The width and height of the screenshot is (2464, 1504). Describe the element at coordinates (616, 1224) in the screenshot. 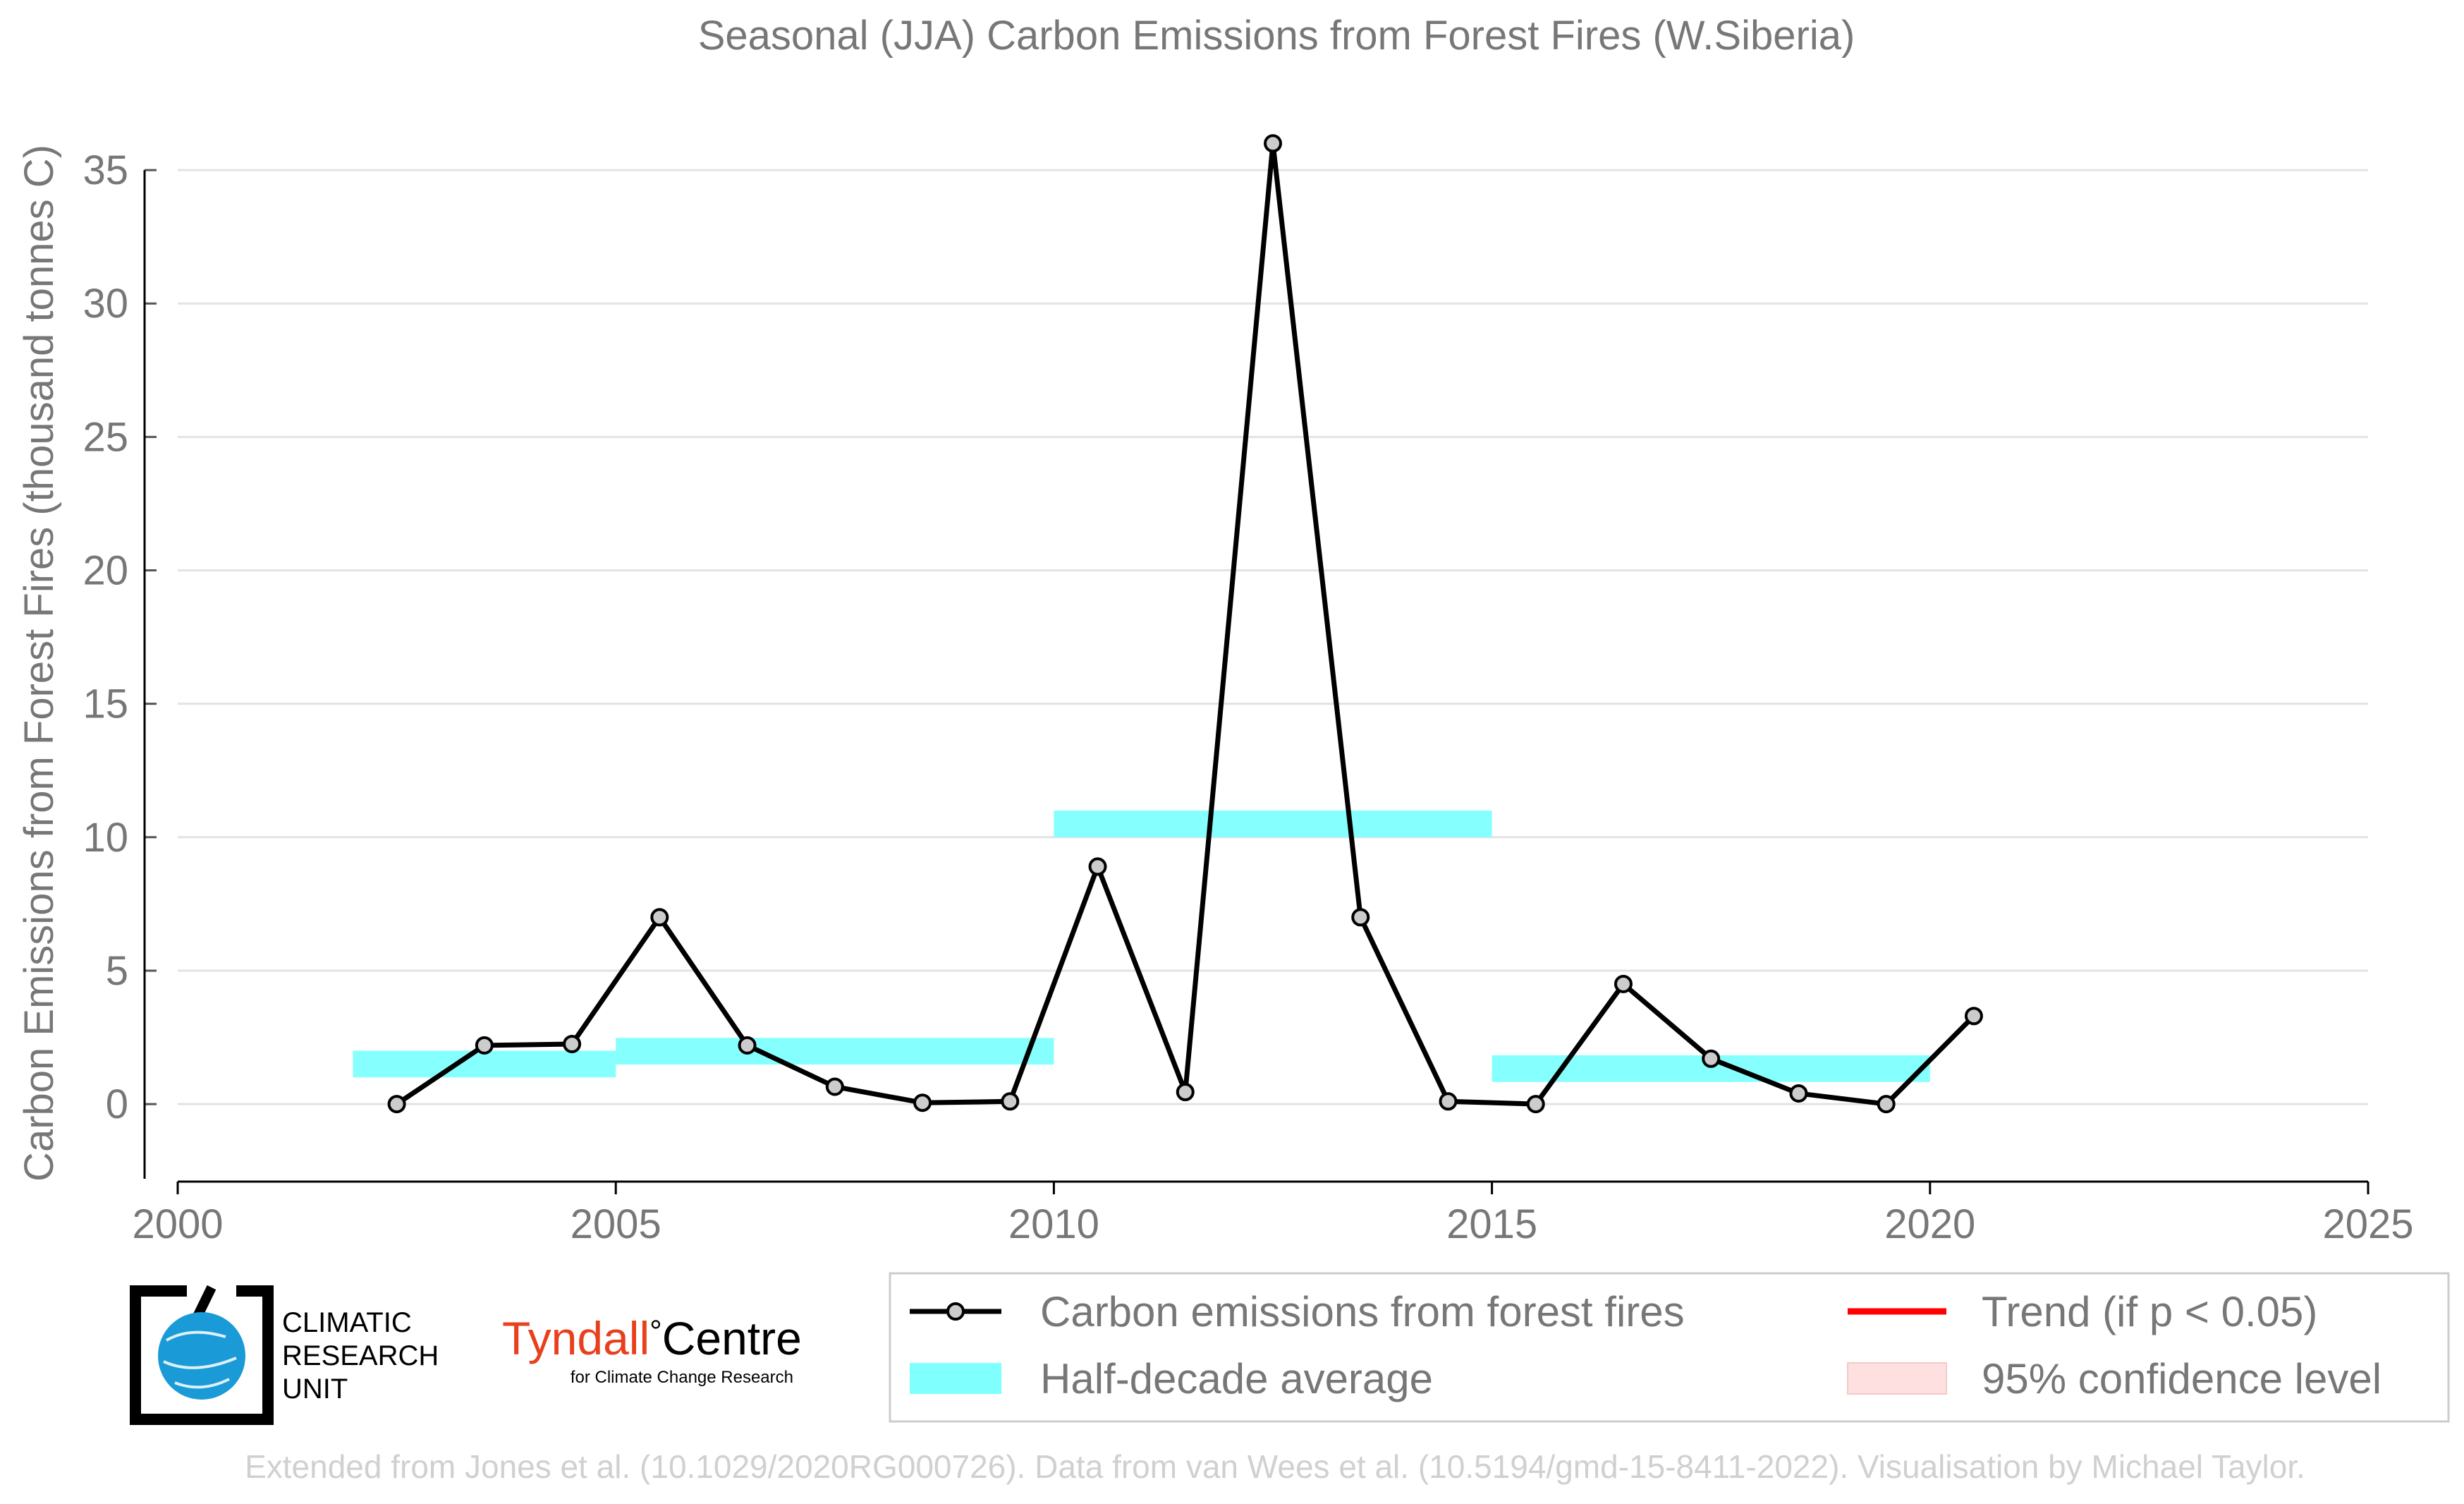

I see `x-tick-label-2005: 2005` at that location.